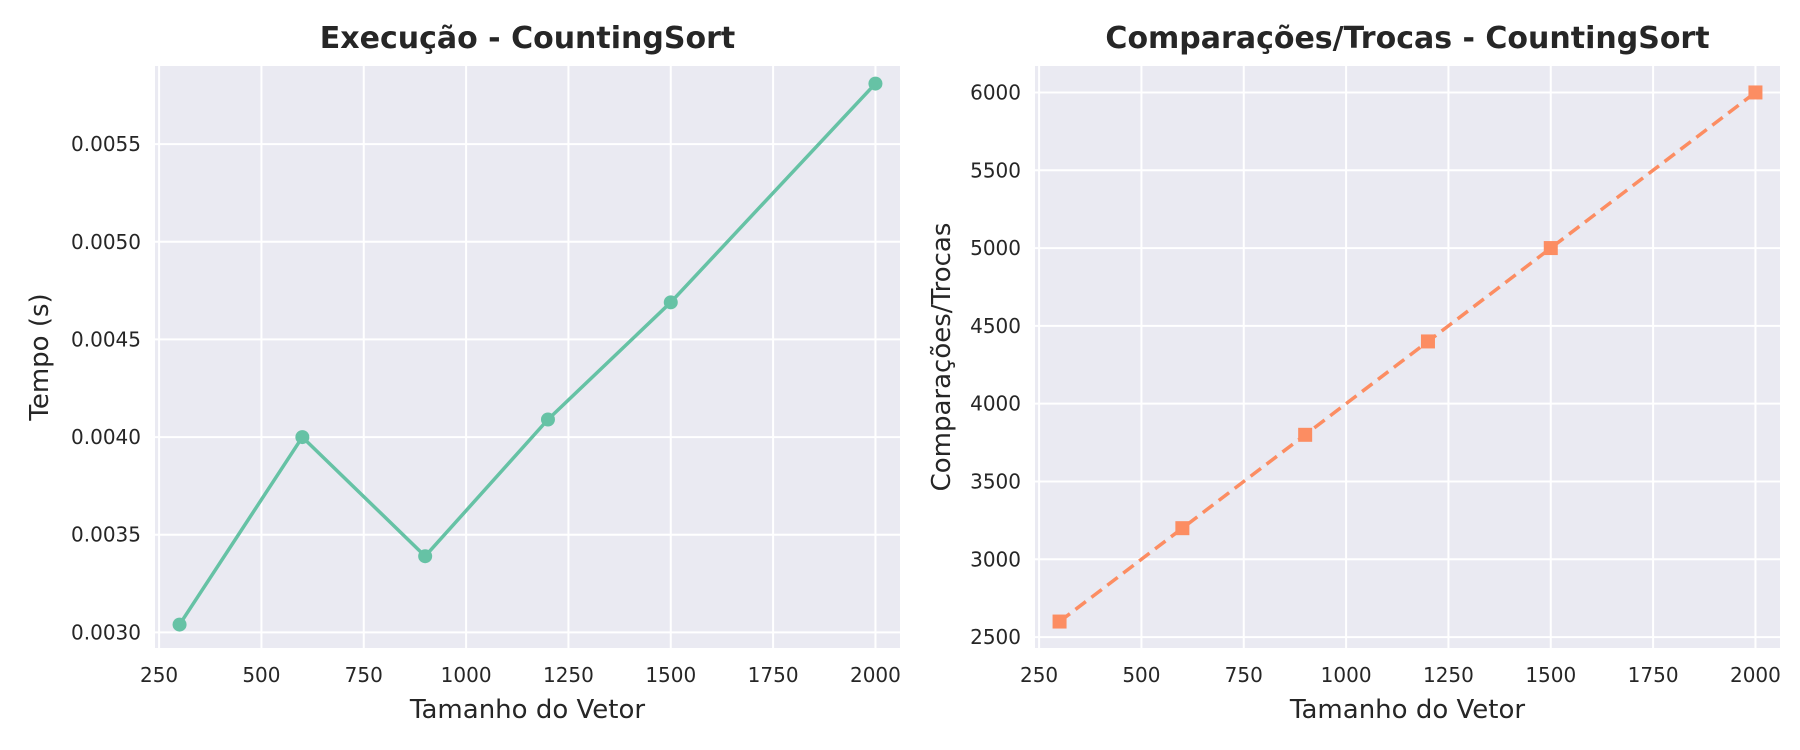  Describe the element at coordinates (995, 404) in the screenshot. I see `y-tick-label: 4000` at that location.